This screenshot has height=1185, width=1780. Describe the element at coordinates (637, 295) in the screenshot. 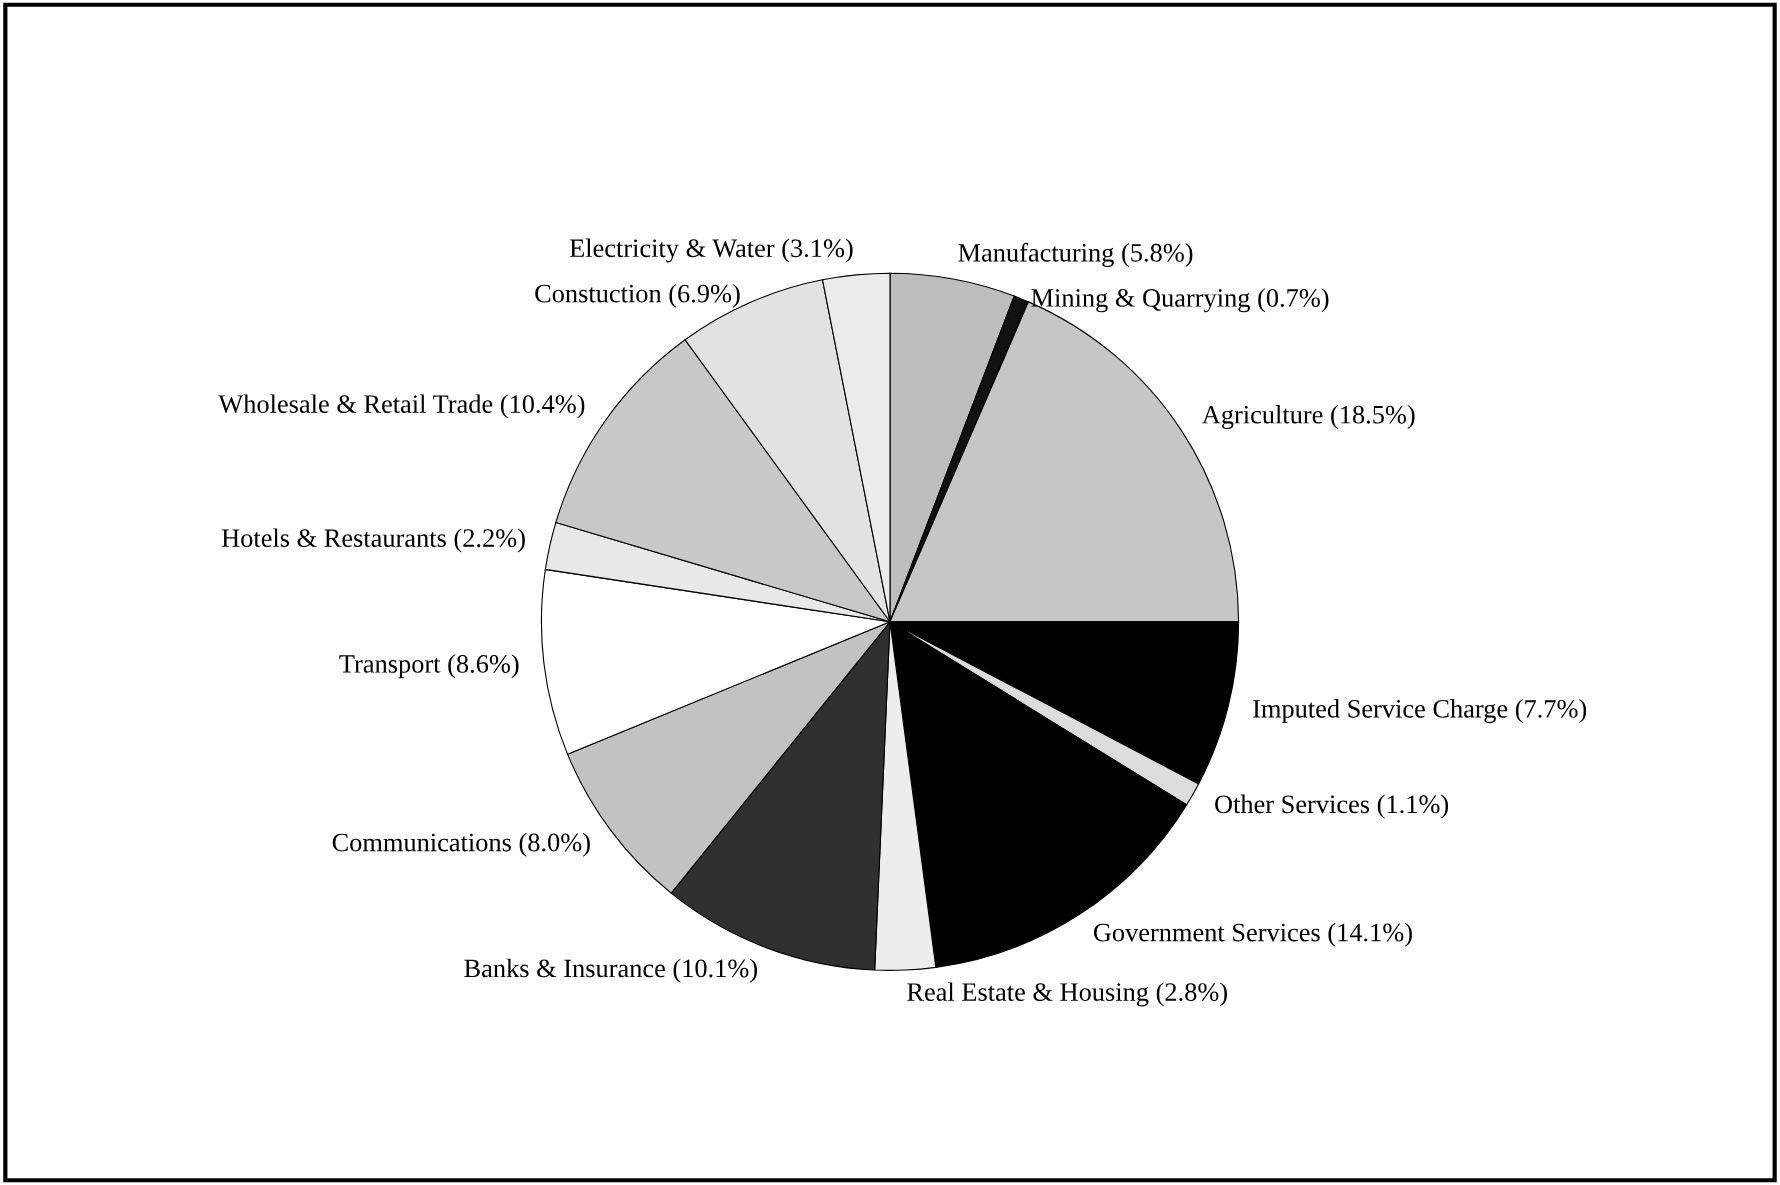

I see `slice-label: Constuction (6.9%)` at that location.